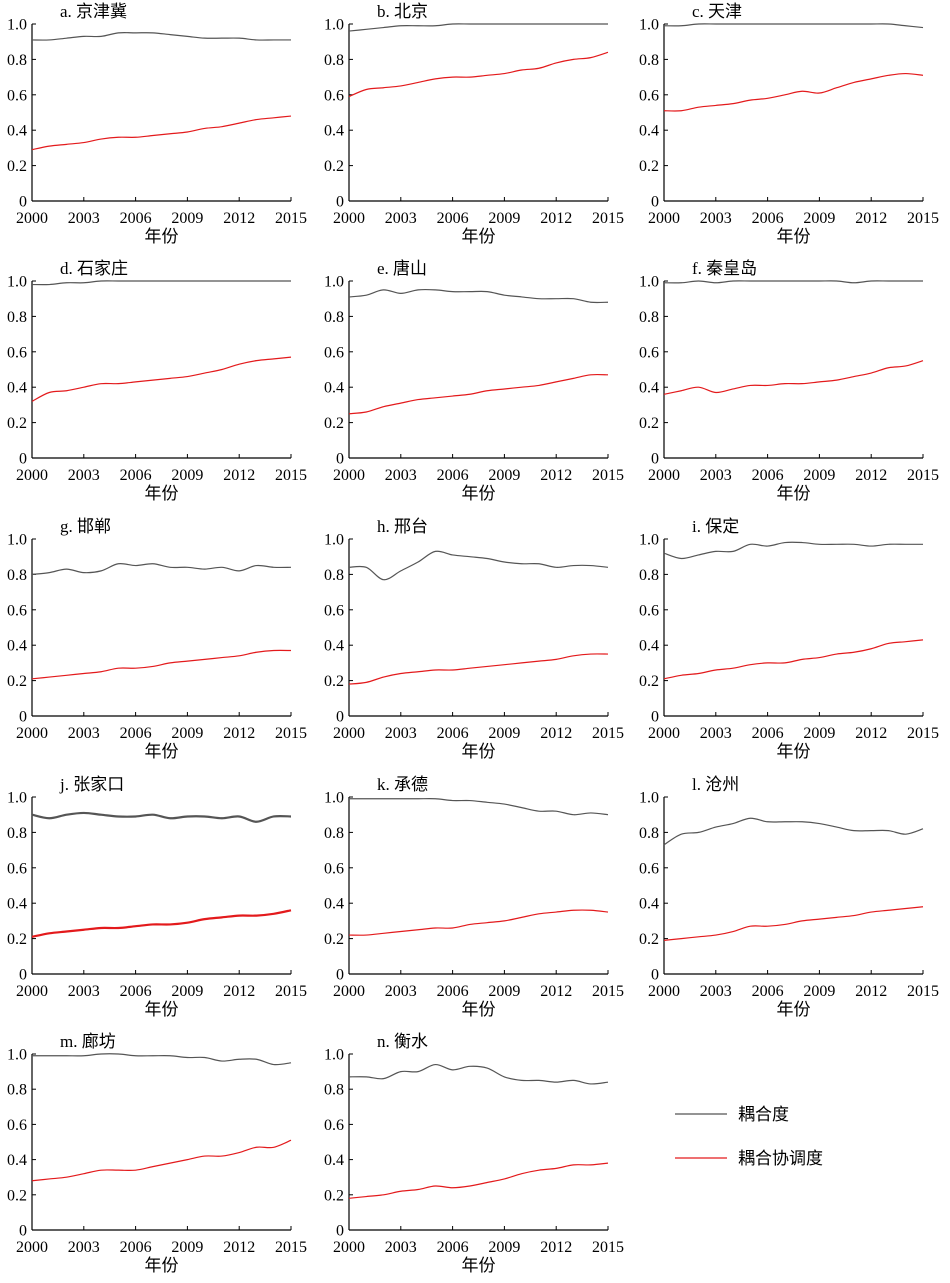 The height and width of the screenshot is (1283, 950). I want to click on panel-title: k. 承德, so click(402, 784).